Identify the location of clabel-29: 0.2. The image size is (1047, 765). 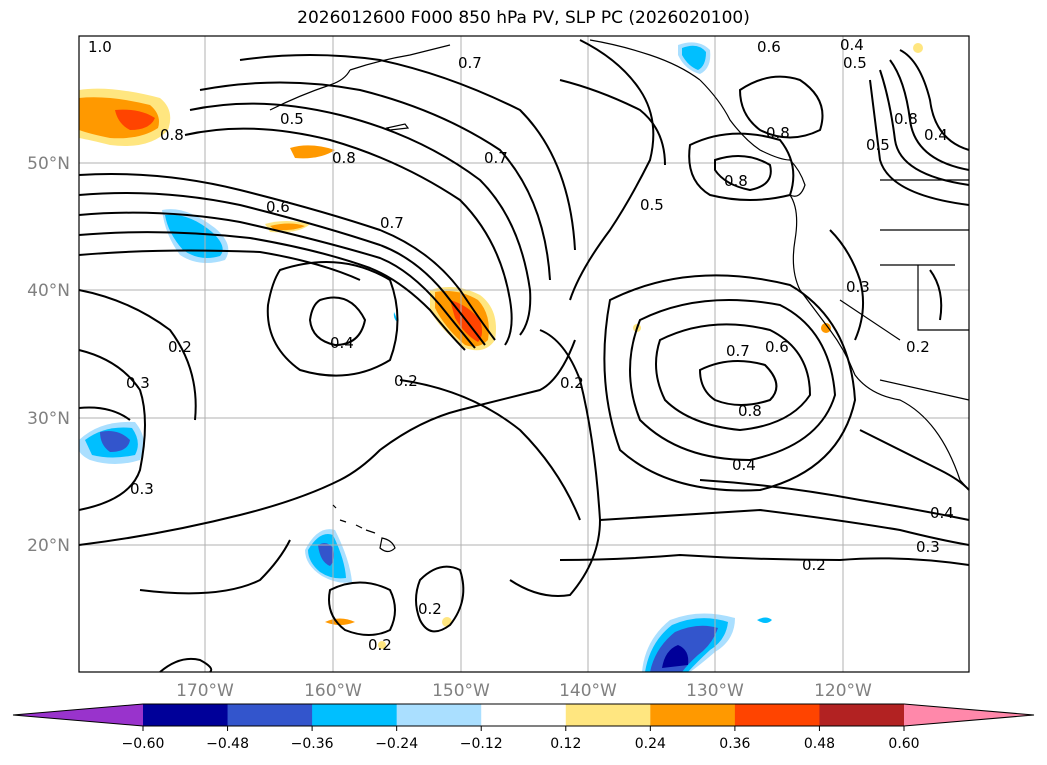
(380, 645).